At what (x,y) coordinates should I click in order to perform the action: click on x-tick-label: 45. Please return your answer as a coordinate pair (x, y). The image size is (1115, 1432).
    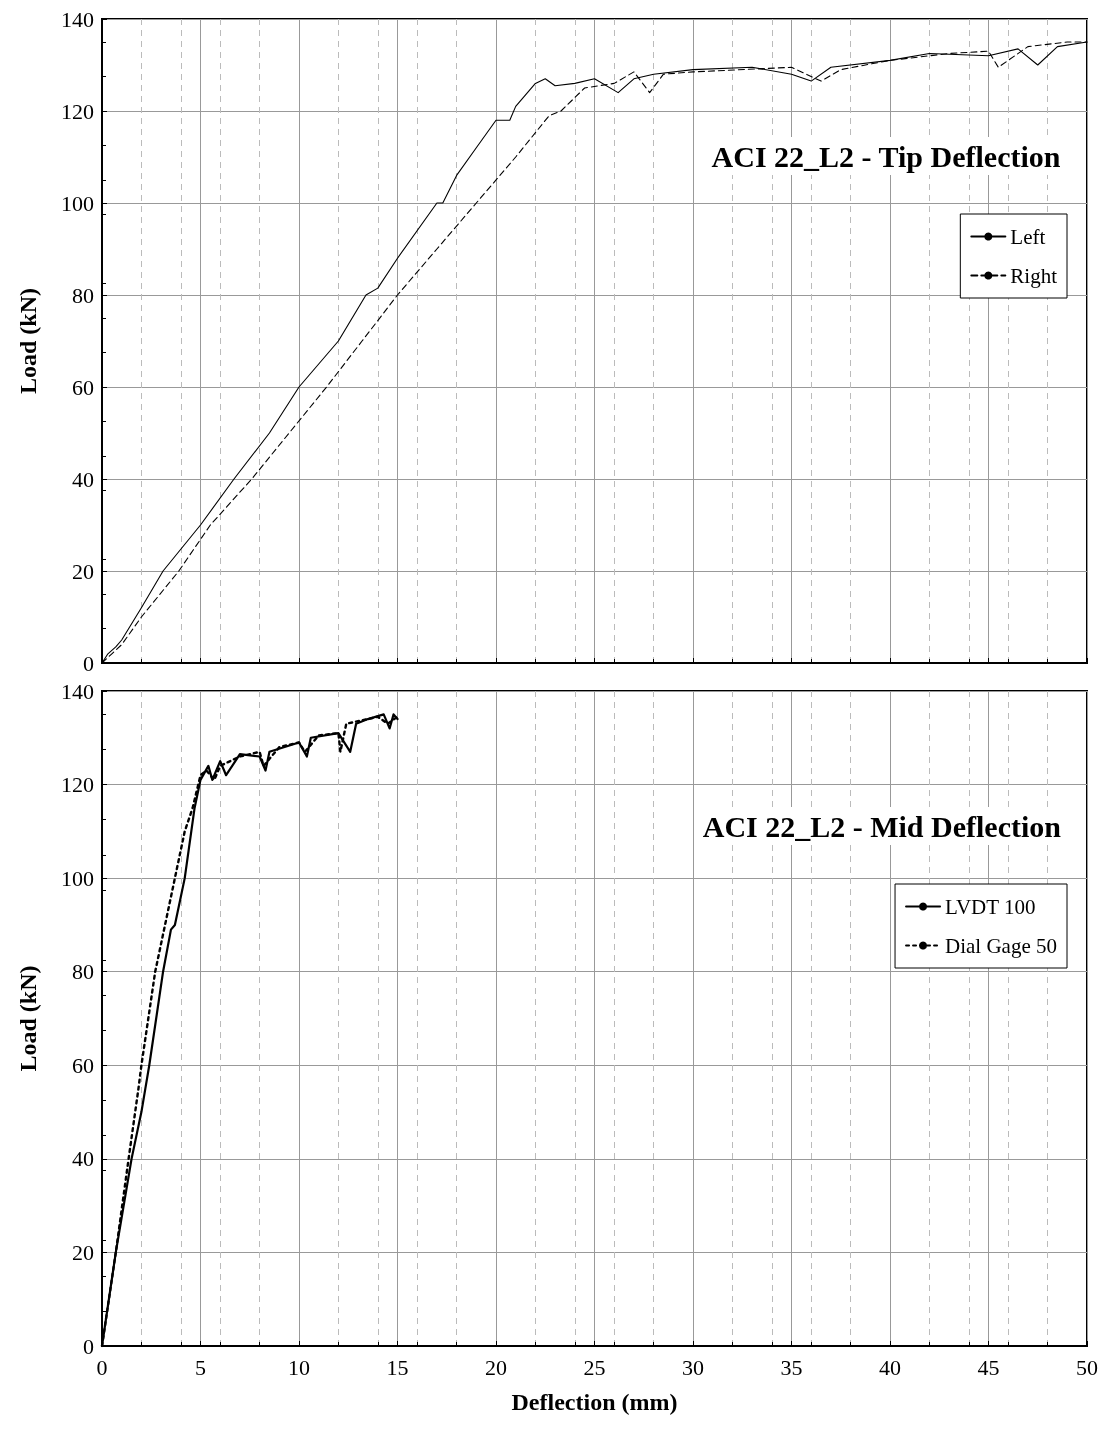
    Looking at the image, I should click on (988, 1367).